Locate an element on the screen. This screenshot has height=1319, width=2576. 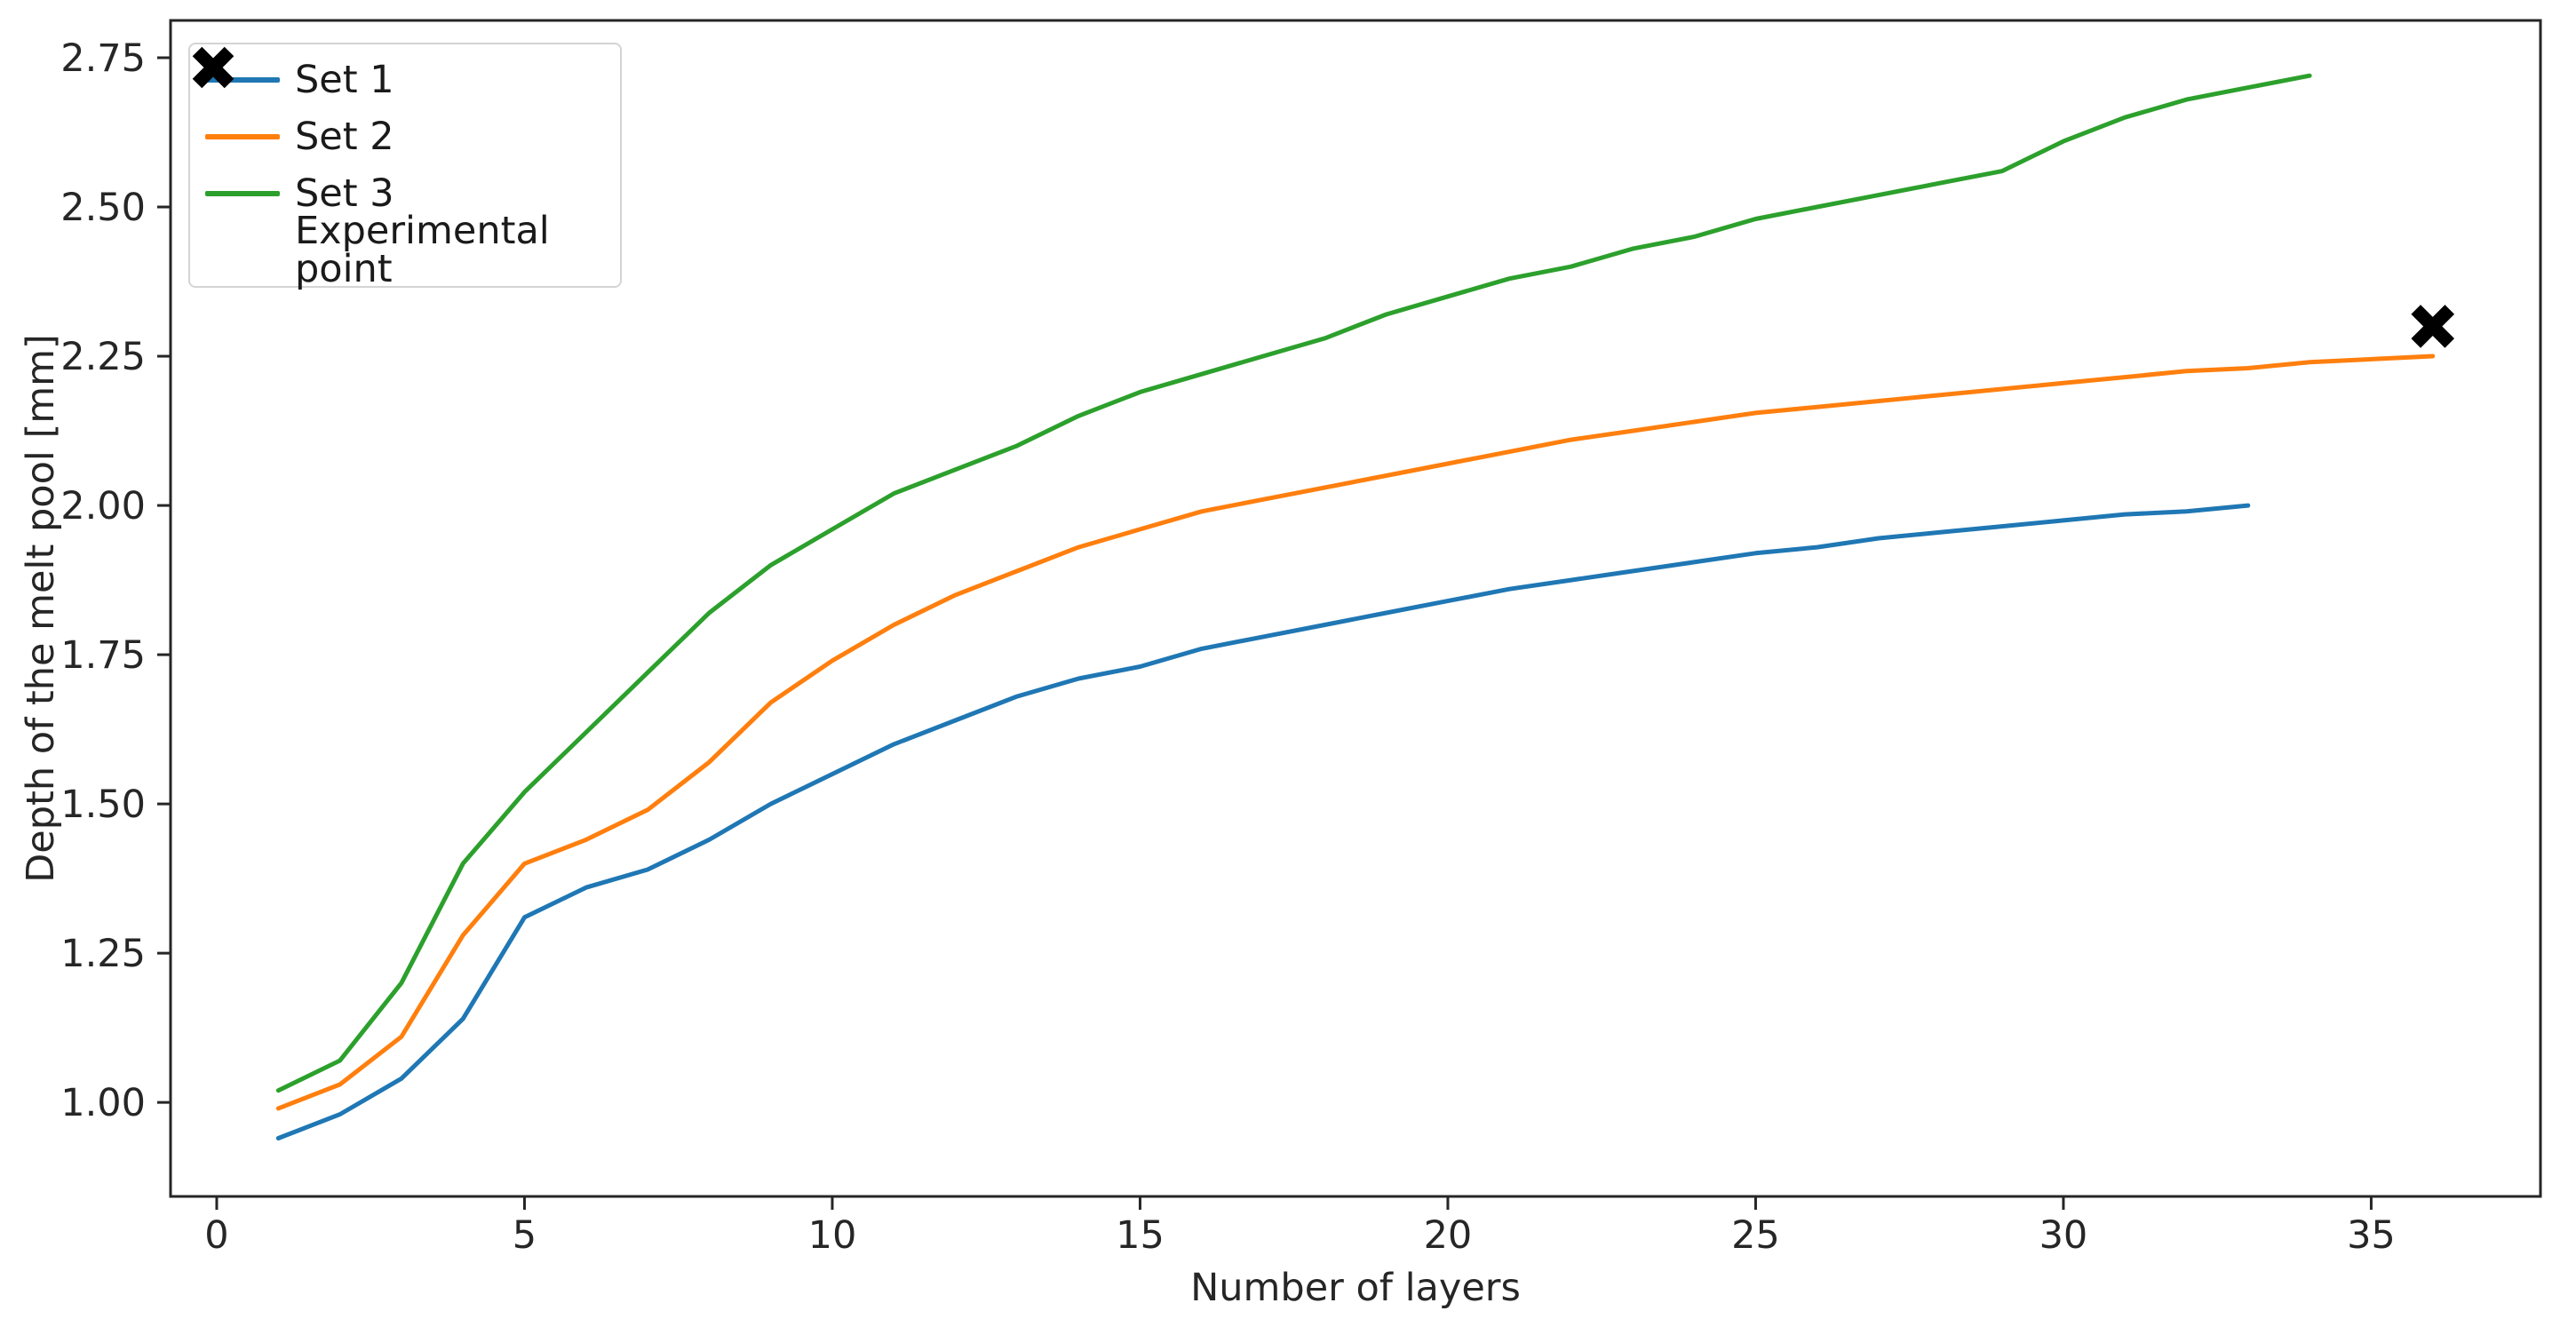
y-tick-label: 1.50 is located at coordinates (103, 805).